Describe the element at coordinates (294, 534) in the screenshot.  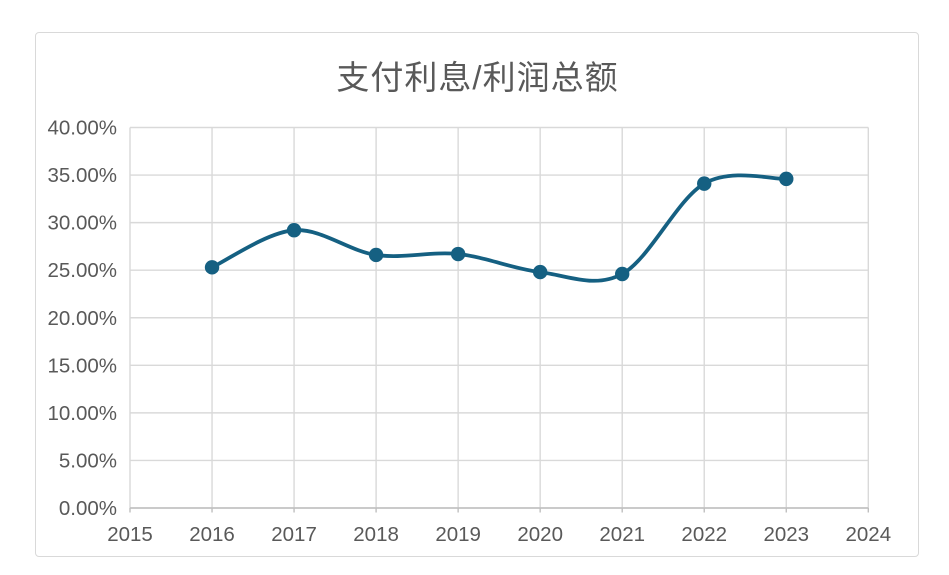
I see `x-tick-label-2017: 2017` at that location.